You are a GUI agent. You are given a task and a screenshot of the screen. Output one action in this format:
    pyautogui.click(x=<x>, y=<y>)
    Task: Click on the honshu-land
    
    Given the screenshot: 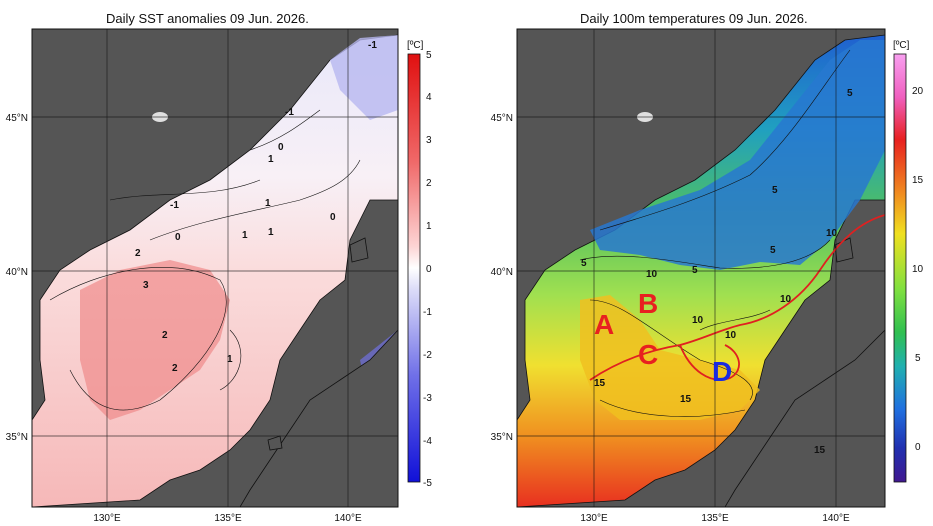 What is the action you would take?
    pyautogui.click(x=804, y=418)
    